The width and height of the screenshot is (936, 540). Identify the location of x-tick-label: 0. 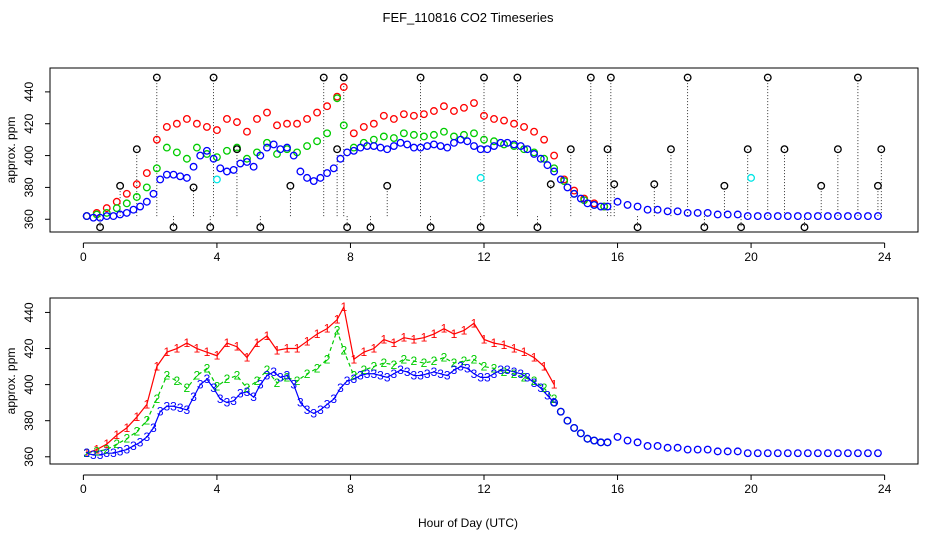
(83, 489).